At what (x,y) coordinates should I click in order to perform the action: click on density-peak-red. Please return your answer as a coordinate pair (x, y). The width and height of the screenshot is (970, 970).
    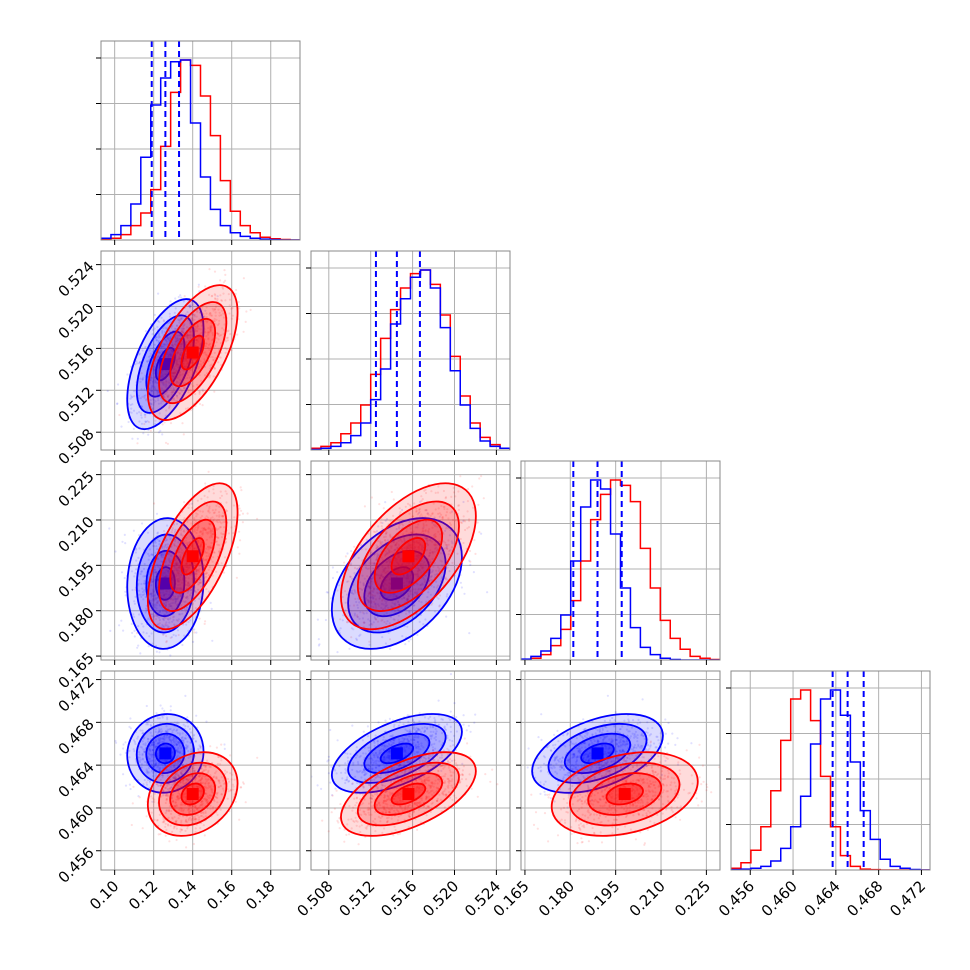
    Looking at the image, I should click on (192, 352).